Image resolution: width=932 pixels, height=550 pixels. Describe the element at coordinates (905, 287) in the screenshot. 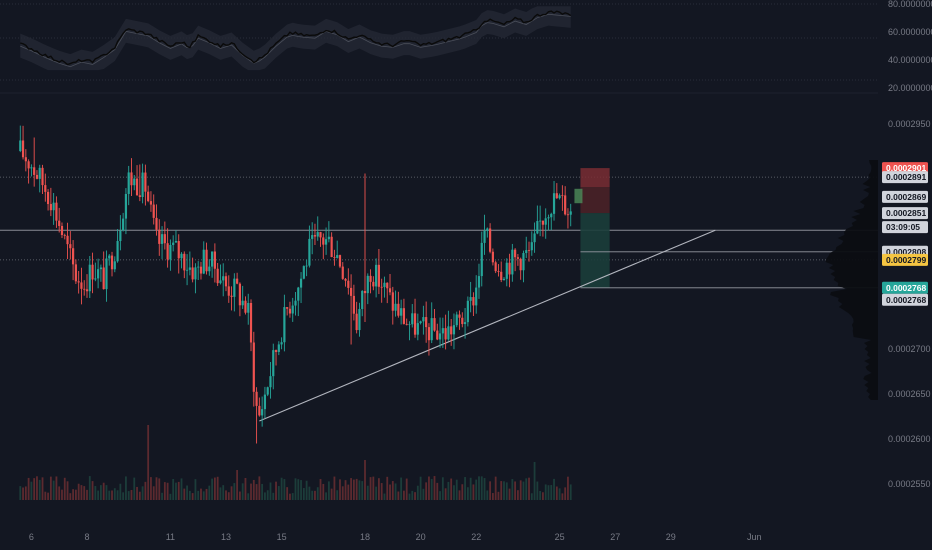

I see `price-badge-target: 0.0002768` at that location.